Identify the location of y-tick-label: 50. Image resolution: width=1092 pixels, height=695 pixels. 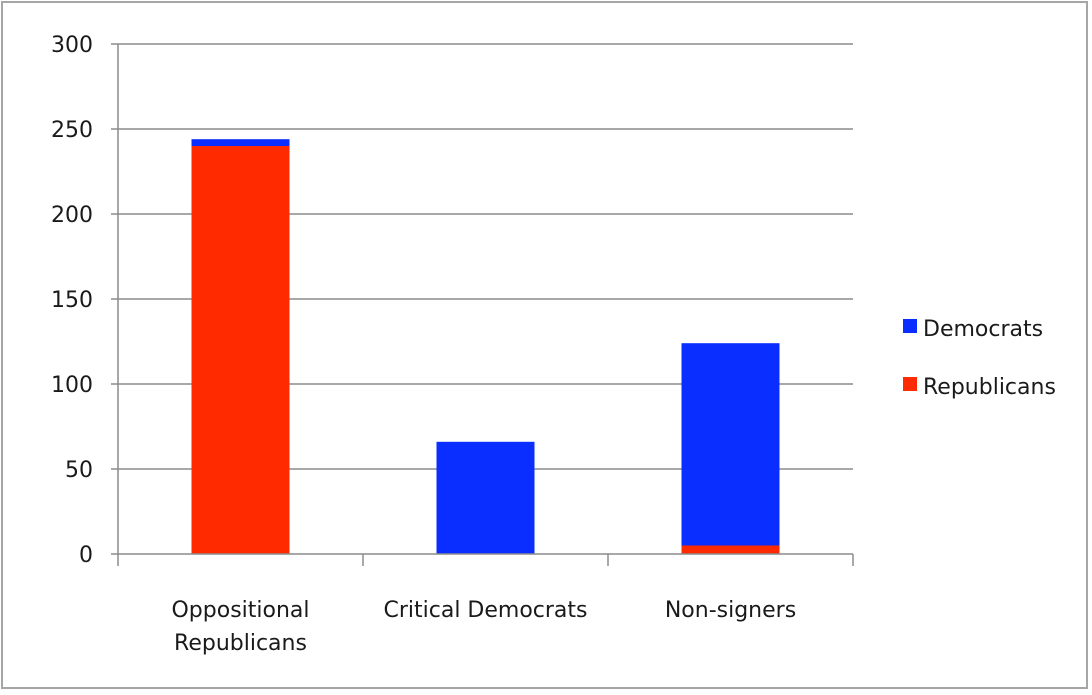
(79, 470).